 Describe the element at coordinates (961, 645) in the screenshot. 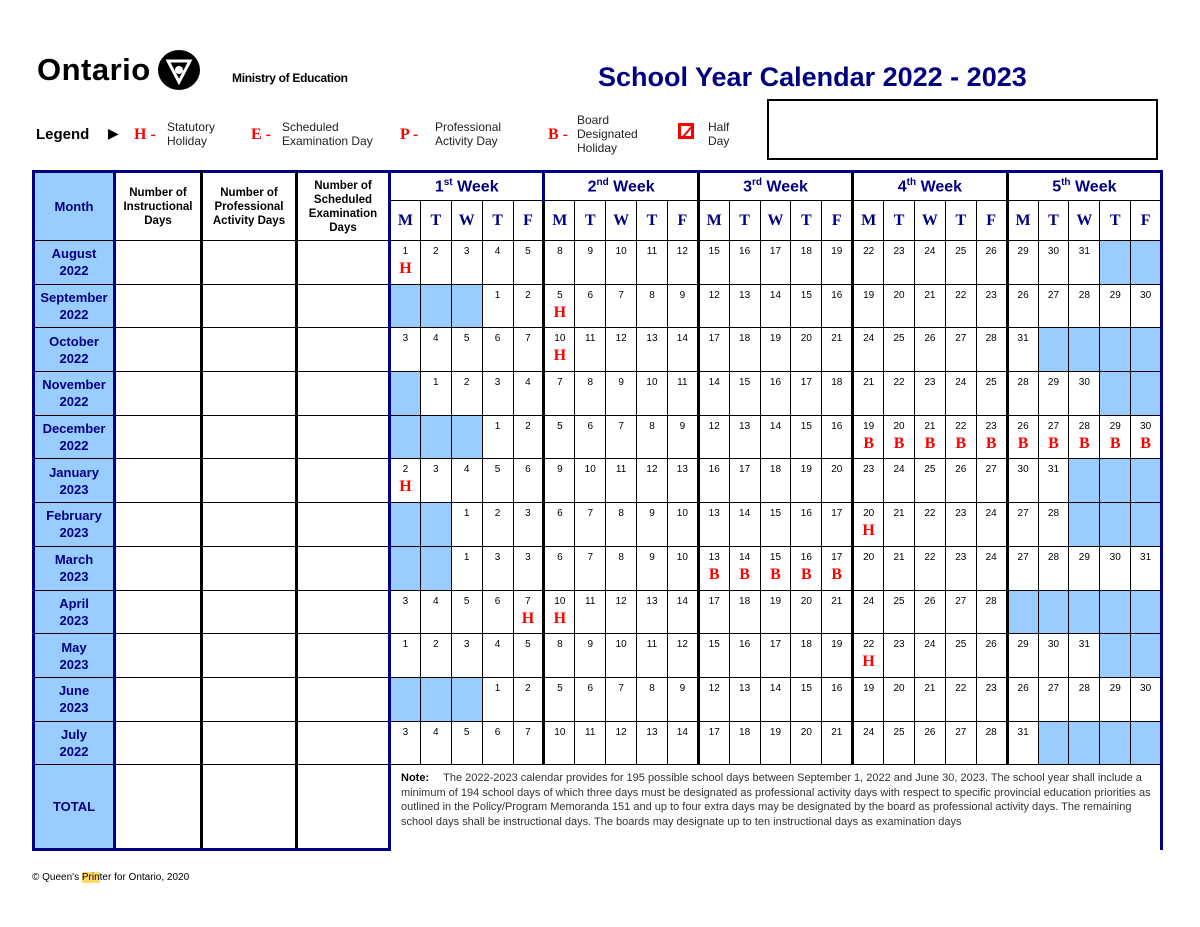

I see `day-number: 25` at that location.